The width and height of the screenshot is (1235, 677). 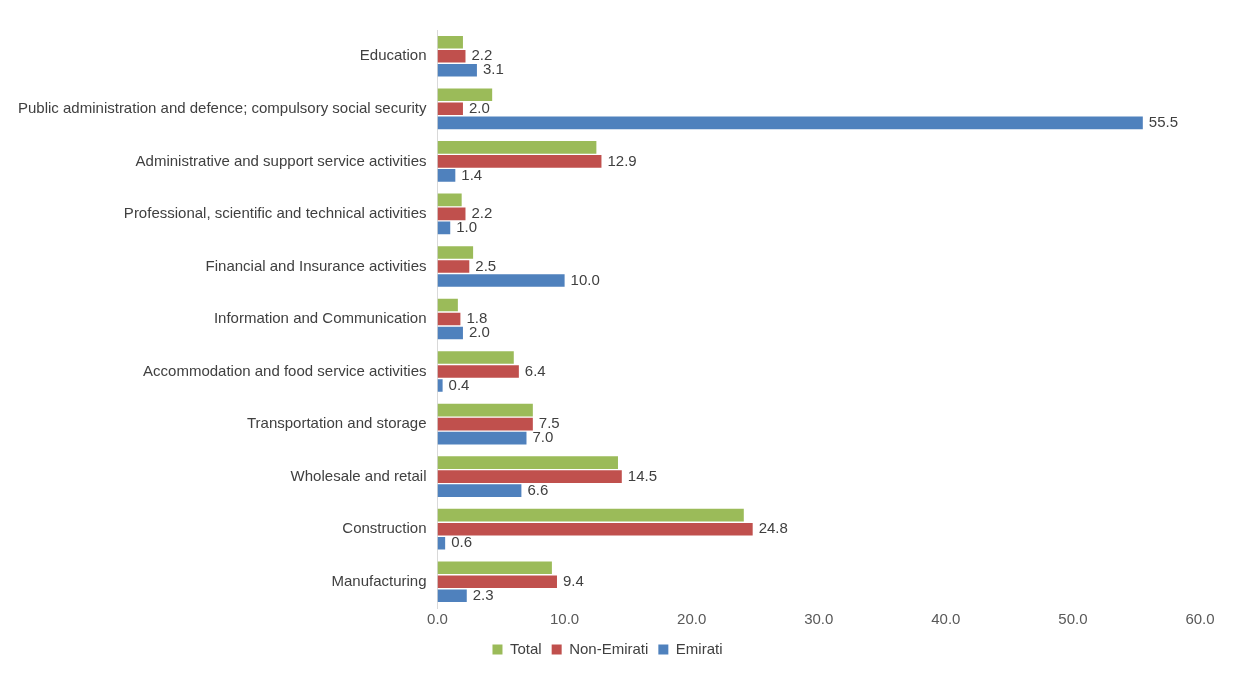 I want to click on x-tick-label: 30.0, so click(x=819, y=619).